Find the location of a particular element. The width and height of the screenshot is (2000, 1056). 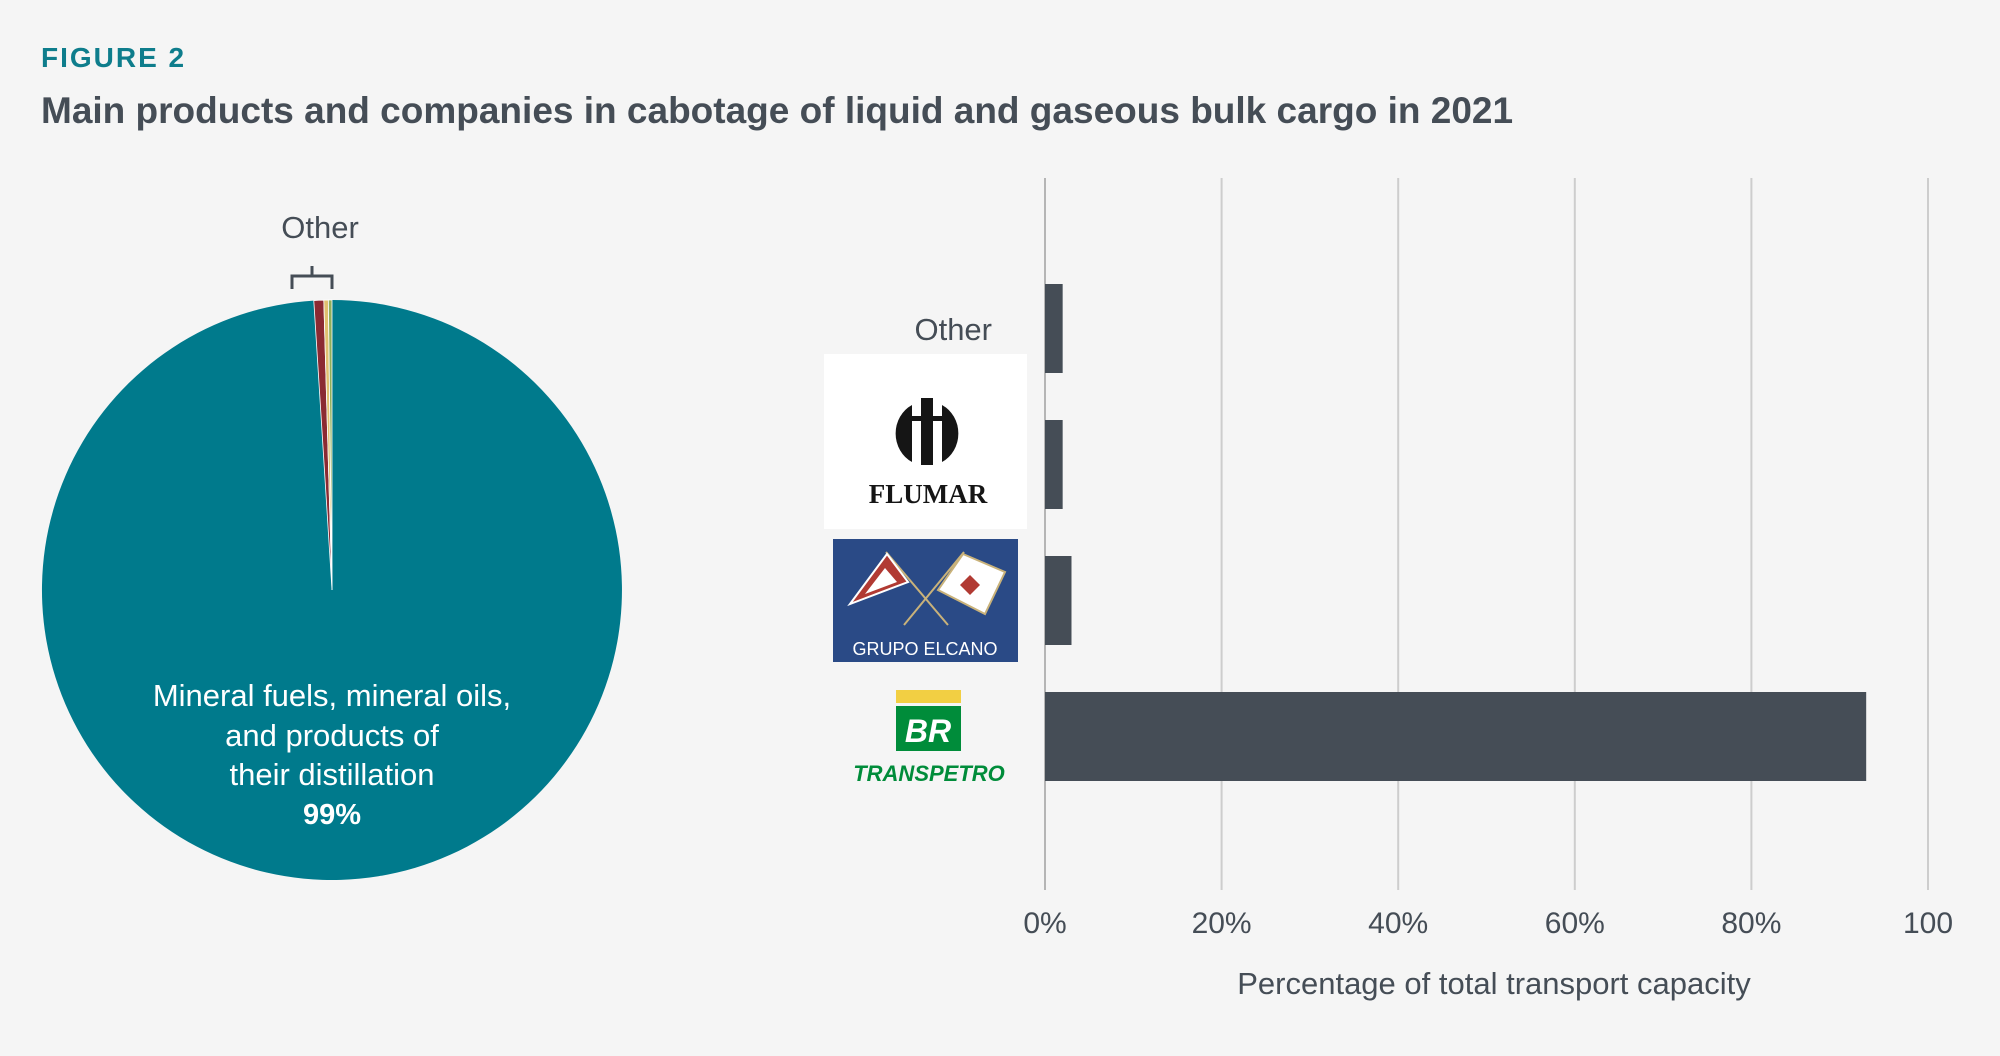

transpetro-logo: BR TRANSPETRO is located at coordinates (929, 738).